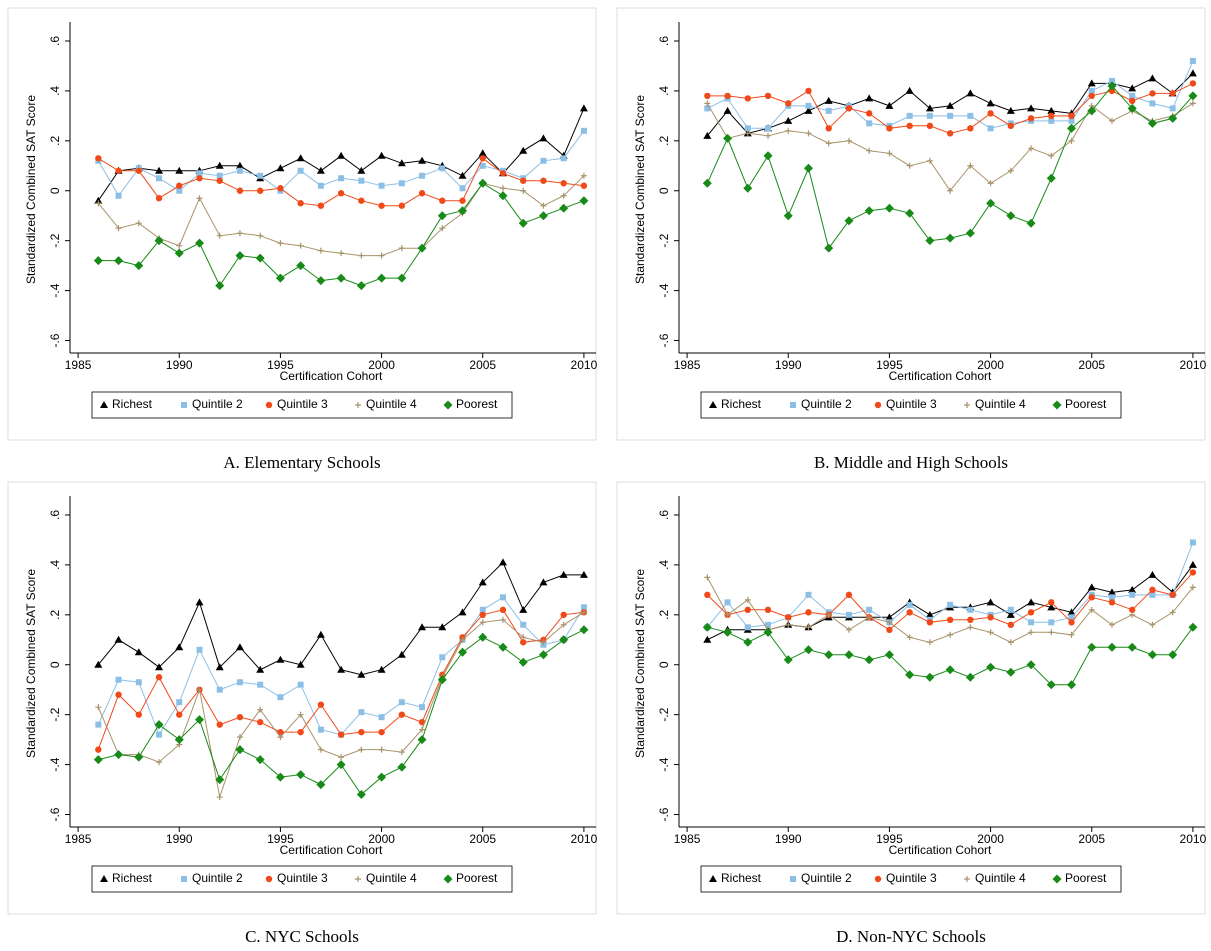  What do you see at coordinates (217, 404) in the screenshot?
I see `legend-label: Quintile 2` at bounding box center [217, 404].